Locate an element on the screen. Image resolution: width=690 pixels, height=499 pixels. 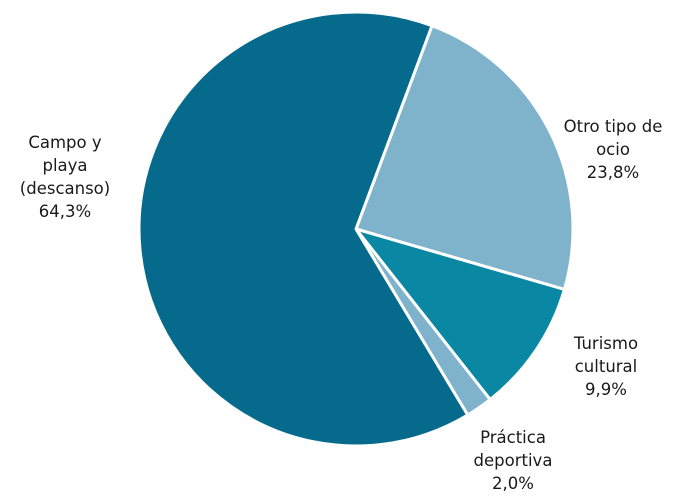
slice-category-label: deportiva is located at coordinates (513, 460).